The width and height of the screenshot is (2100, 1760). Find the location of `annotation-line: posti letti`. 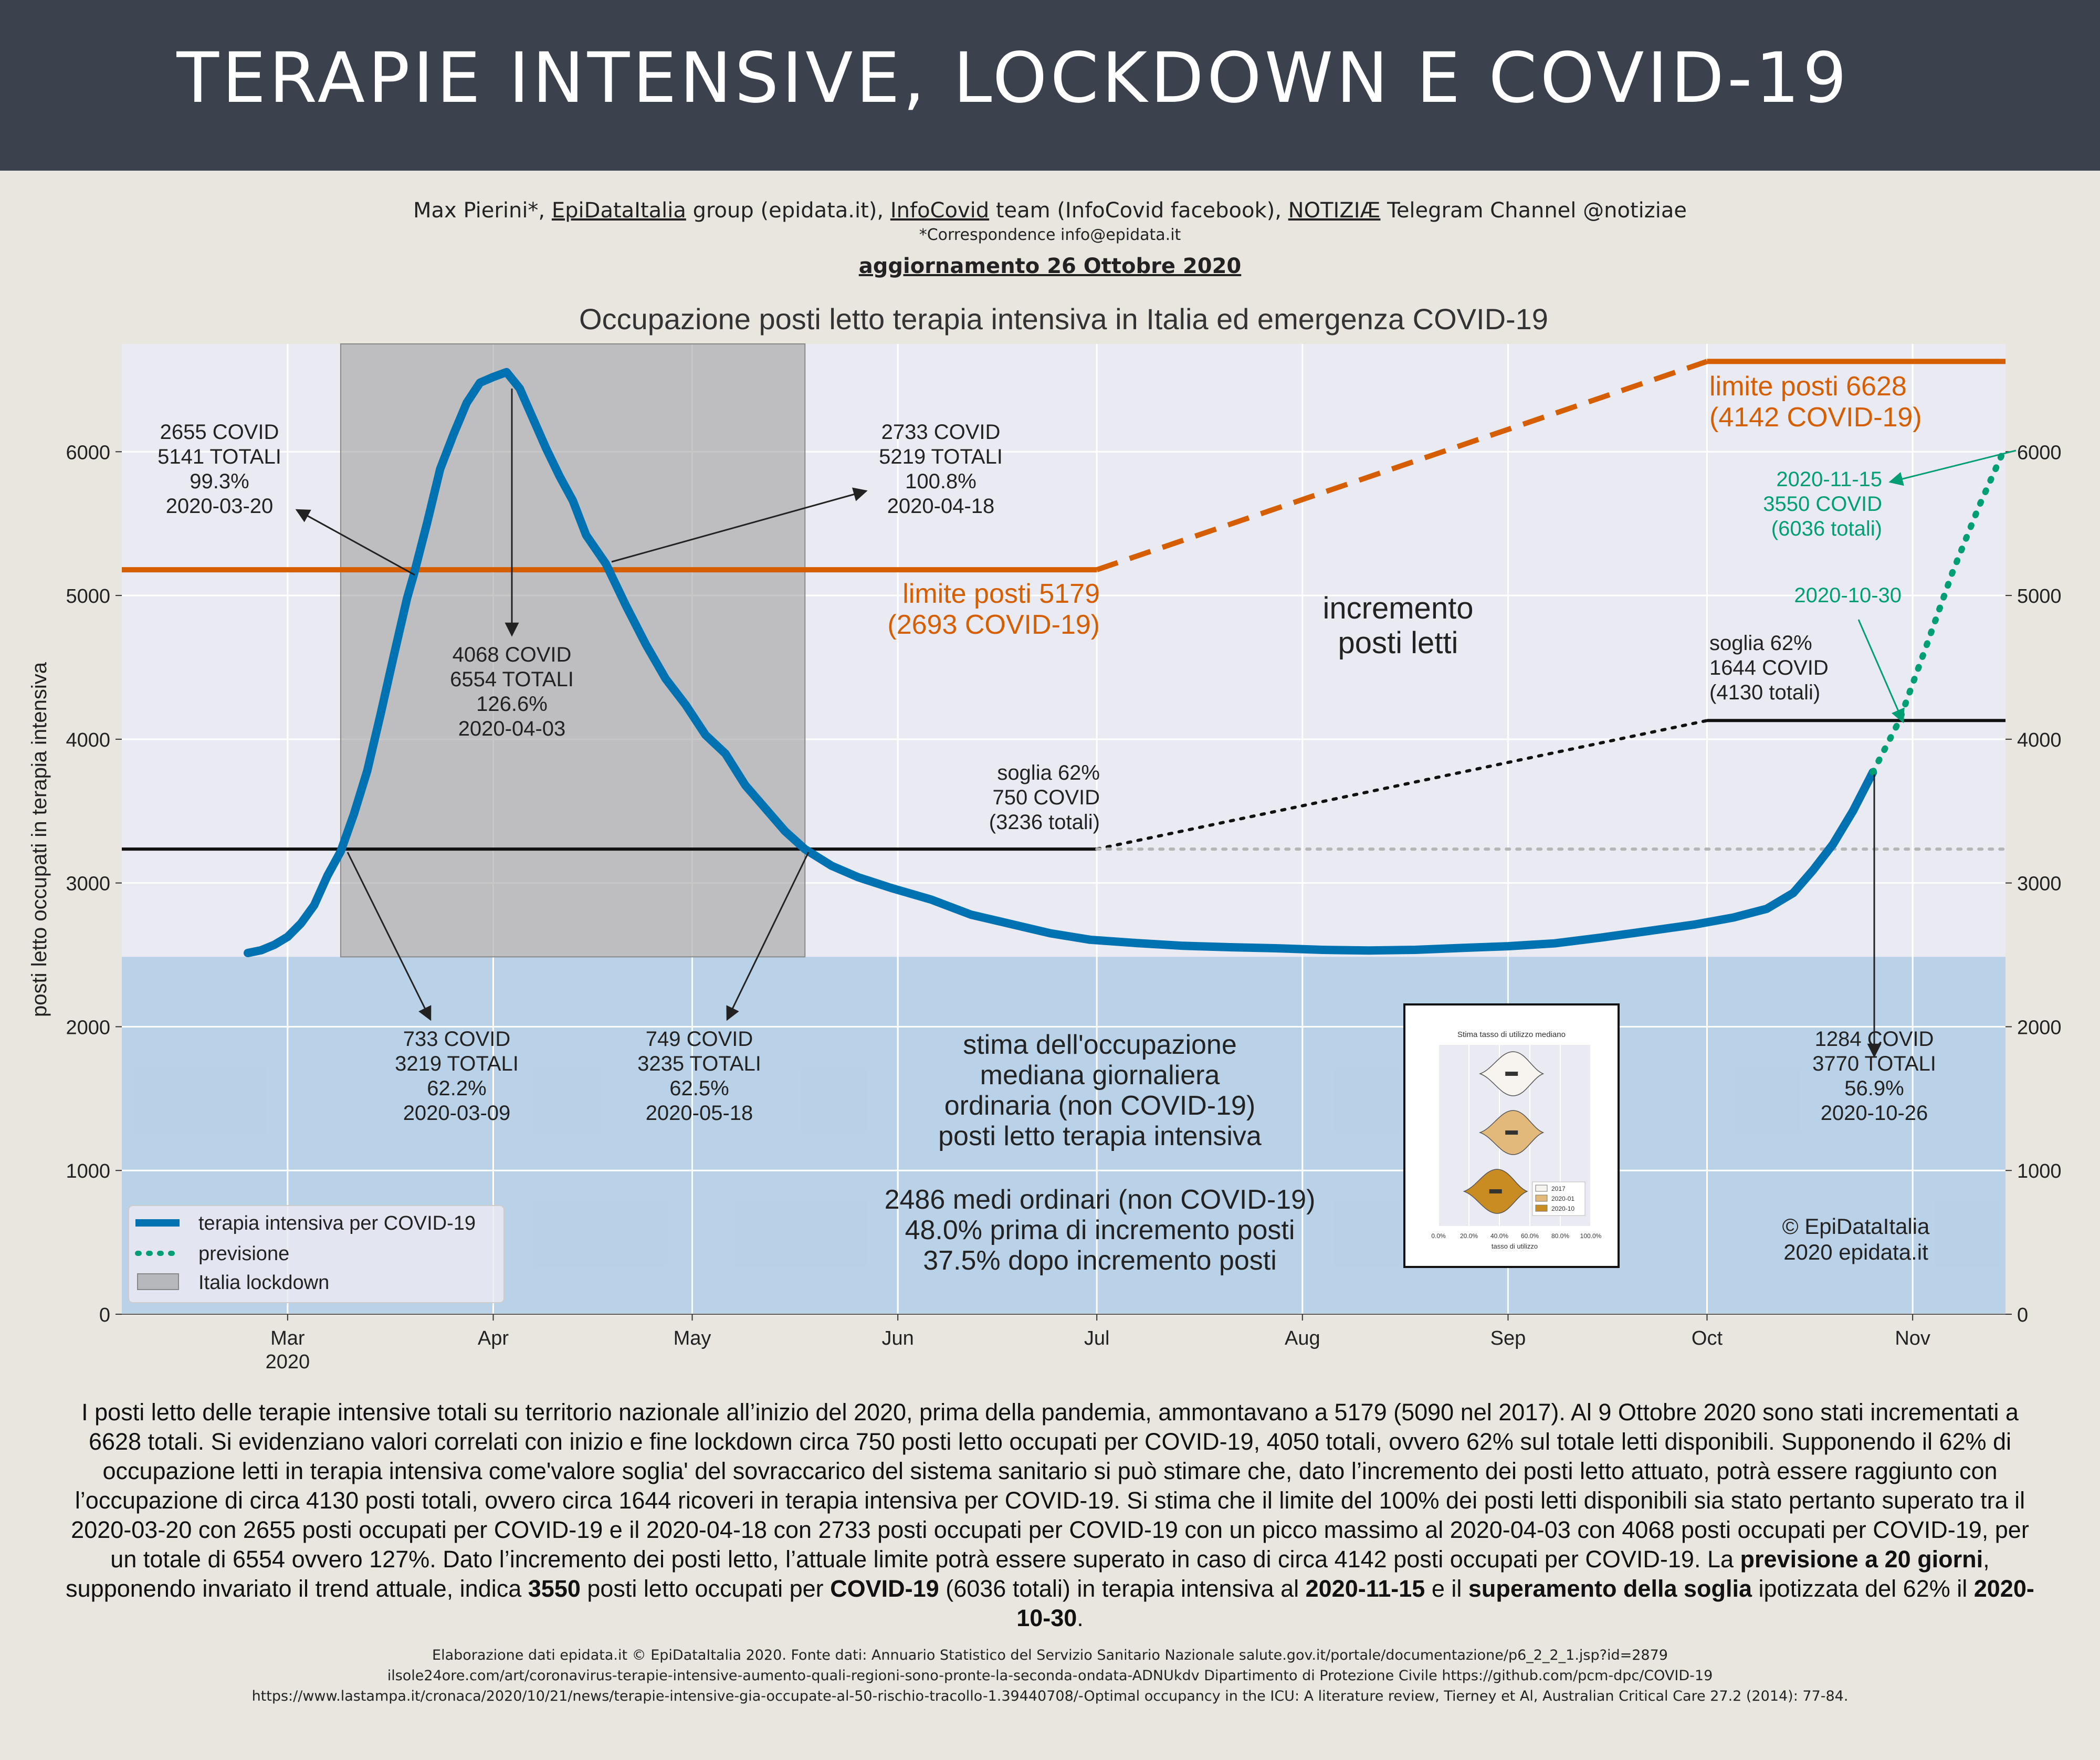

annotation-line: posti letti is located at coordinates (1398, 643).